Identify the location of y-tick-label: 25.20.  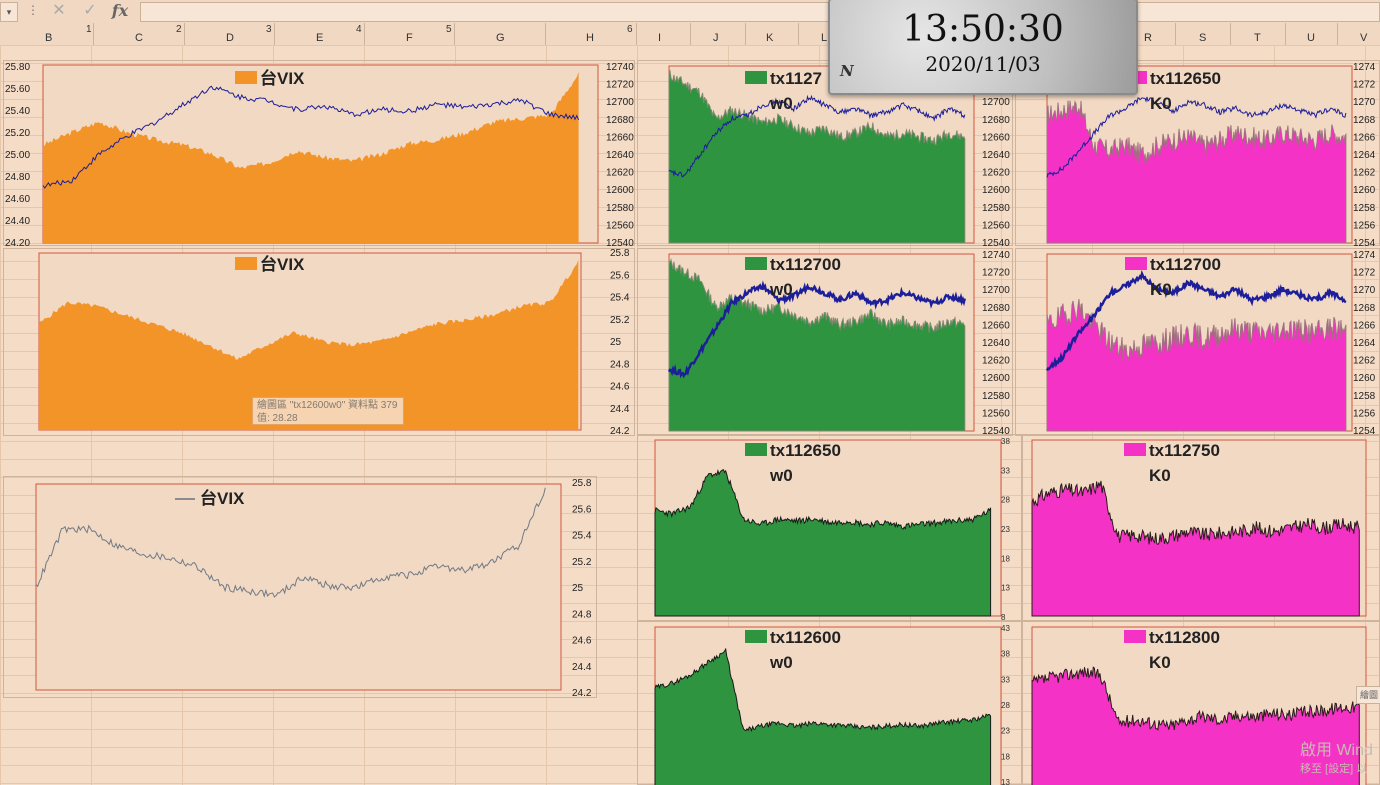
(17, 133).